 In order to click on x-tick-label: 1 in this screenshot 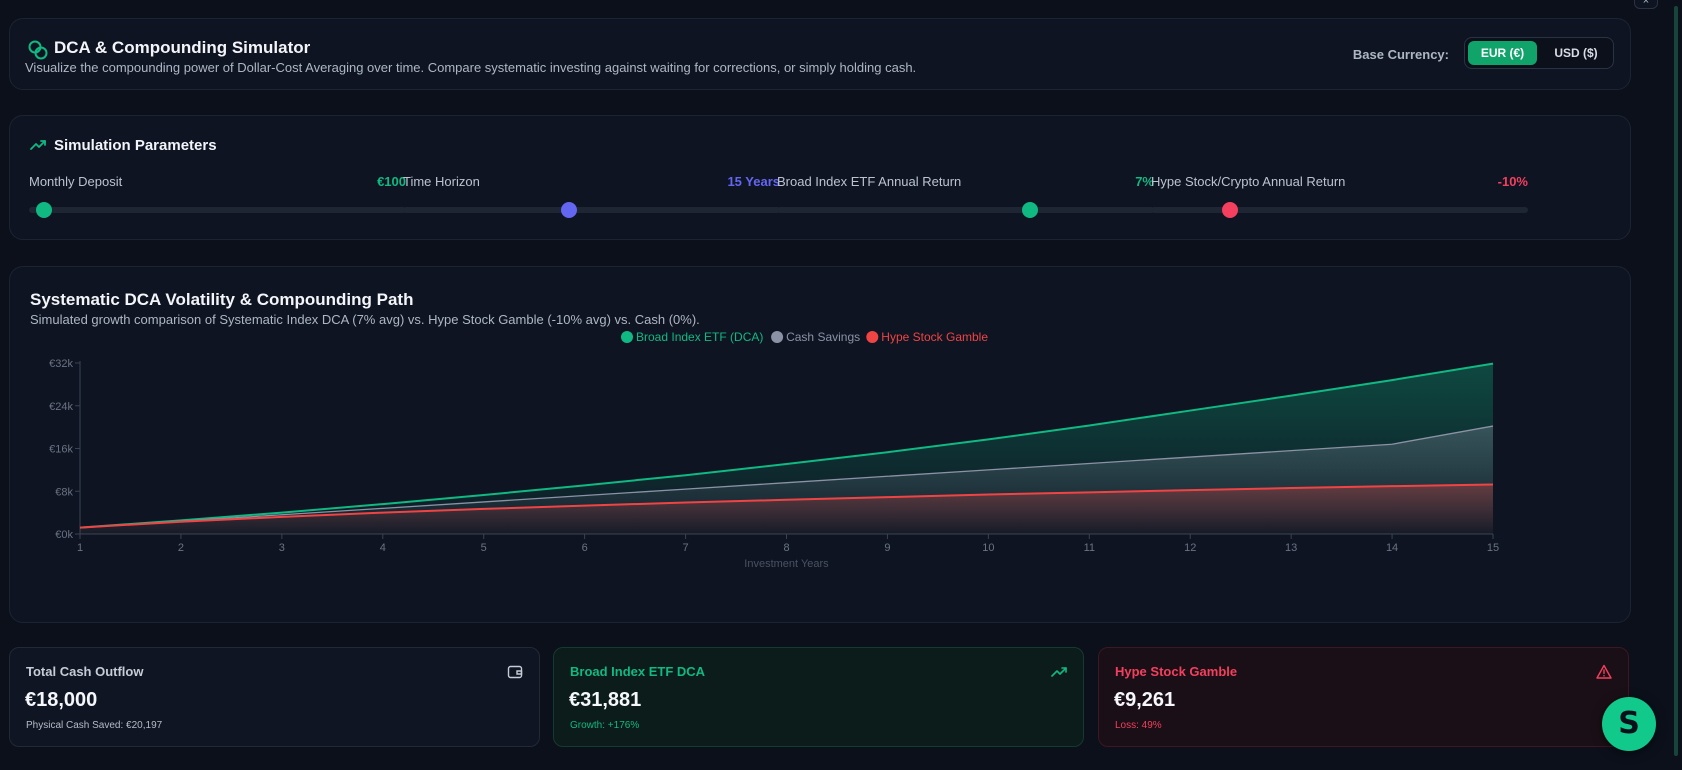, I will do `click(80, 548)`.